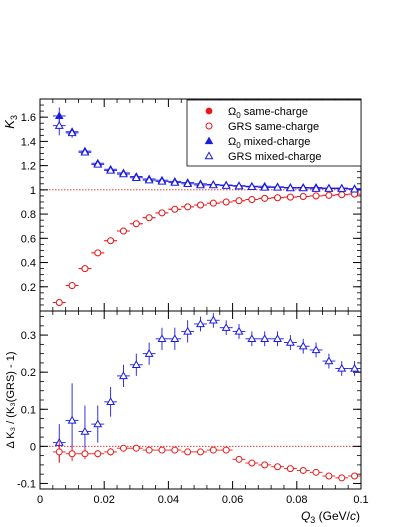 This screenshot has width=407, height=527. What do you see at coordinates (33, 447) in the screenshot?
I see `lower-y-tick-label: 0` at bounding box center [33, 447].